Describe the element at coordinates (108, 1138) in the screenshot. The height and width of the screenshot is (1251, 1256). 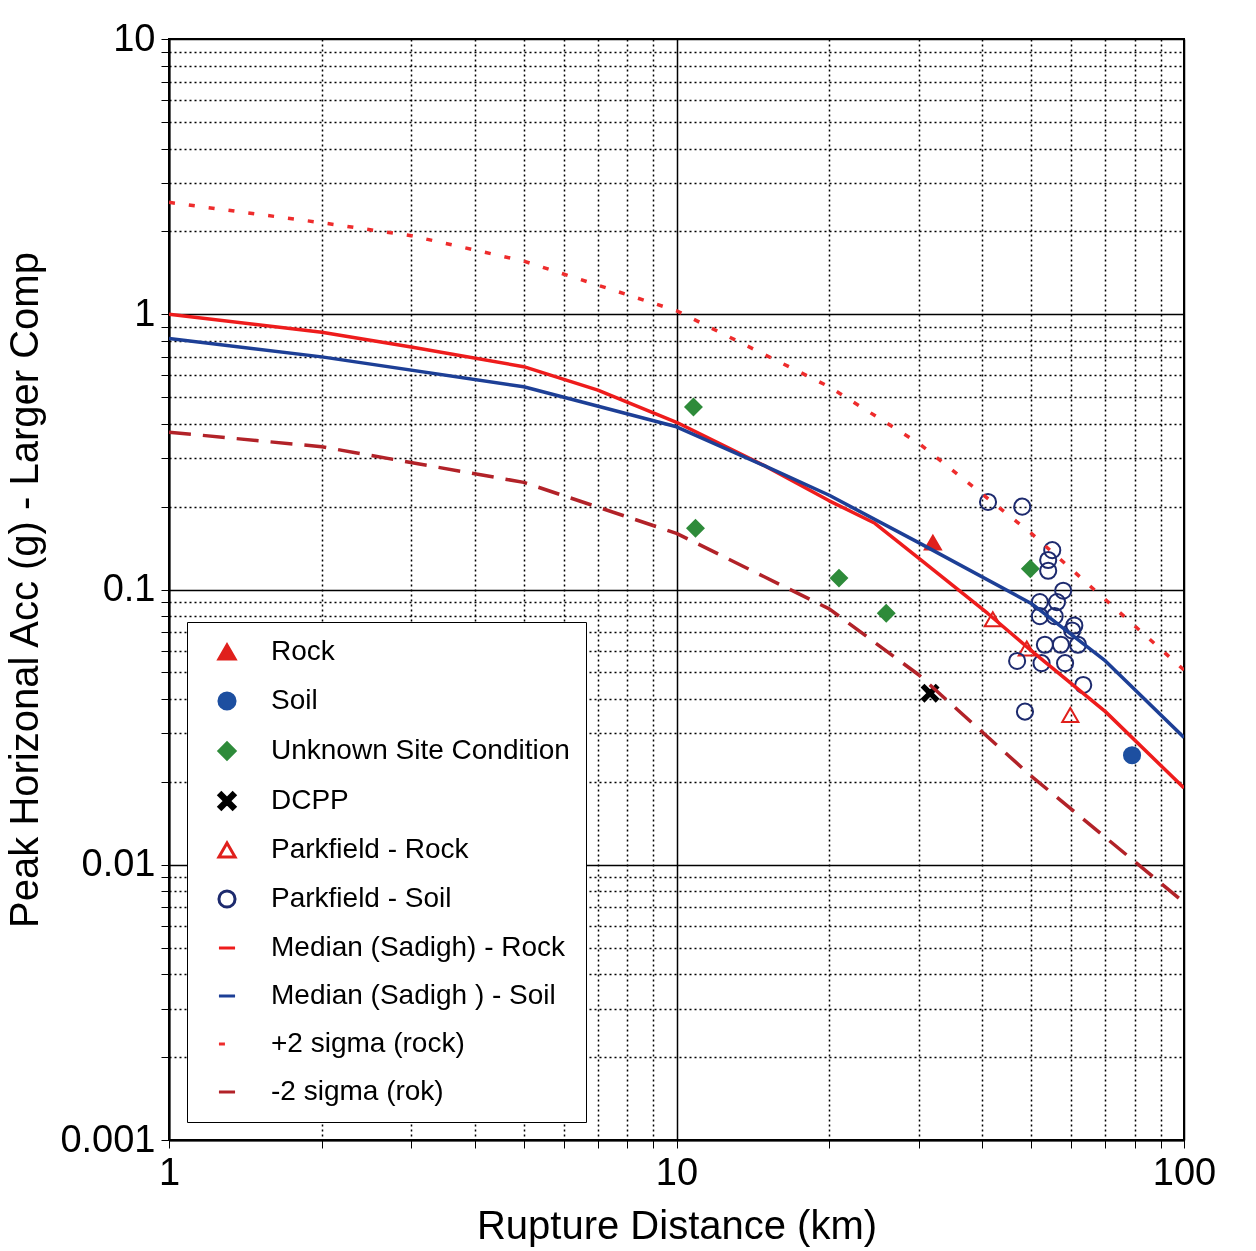
I see `y-tick-label: 0.001` at that location.